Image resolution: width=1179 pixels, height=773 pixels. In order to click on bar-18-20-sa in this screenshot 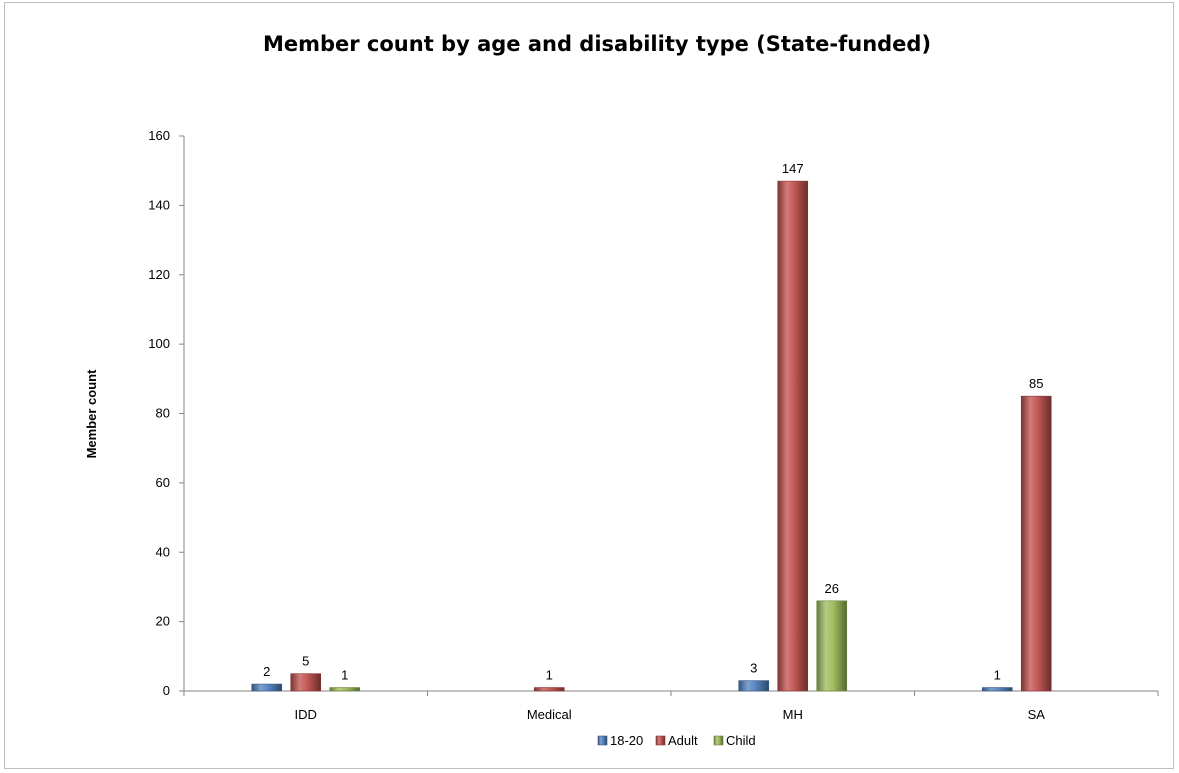, I will do `click(997, 689)`.